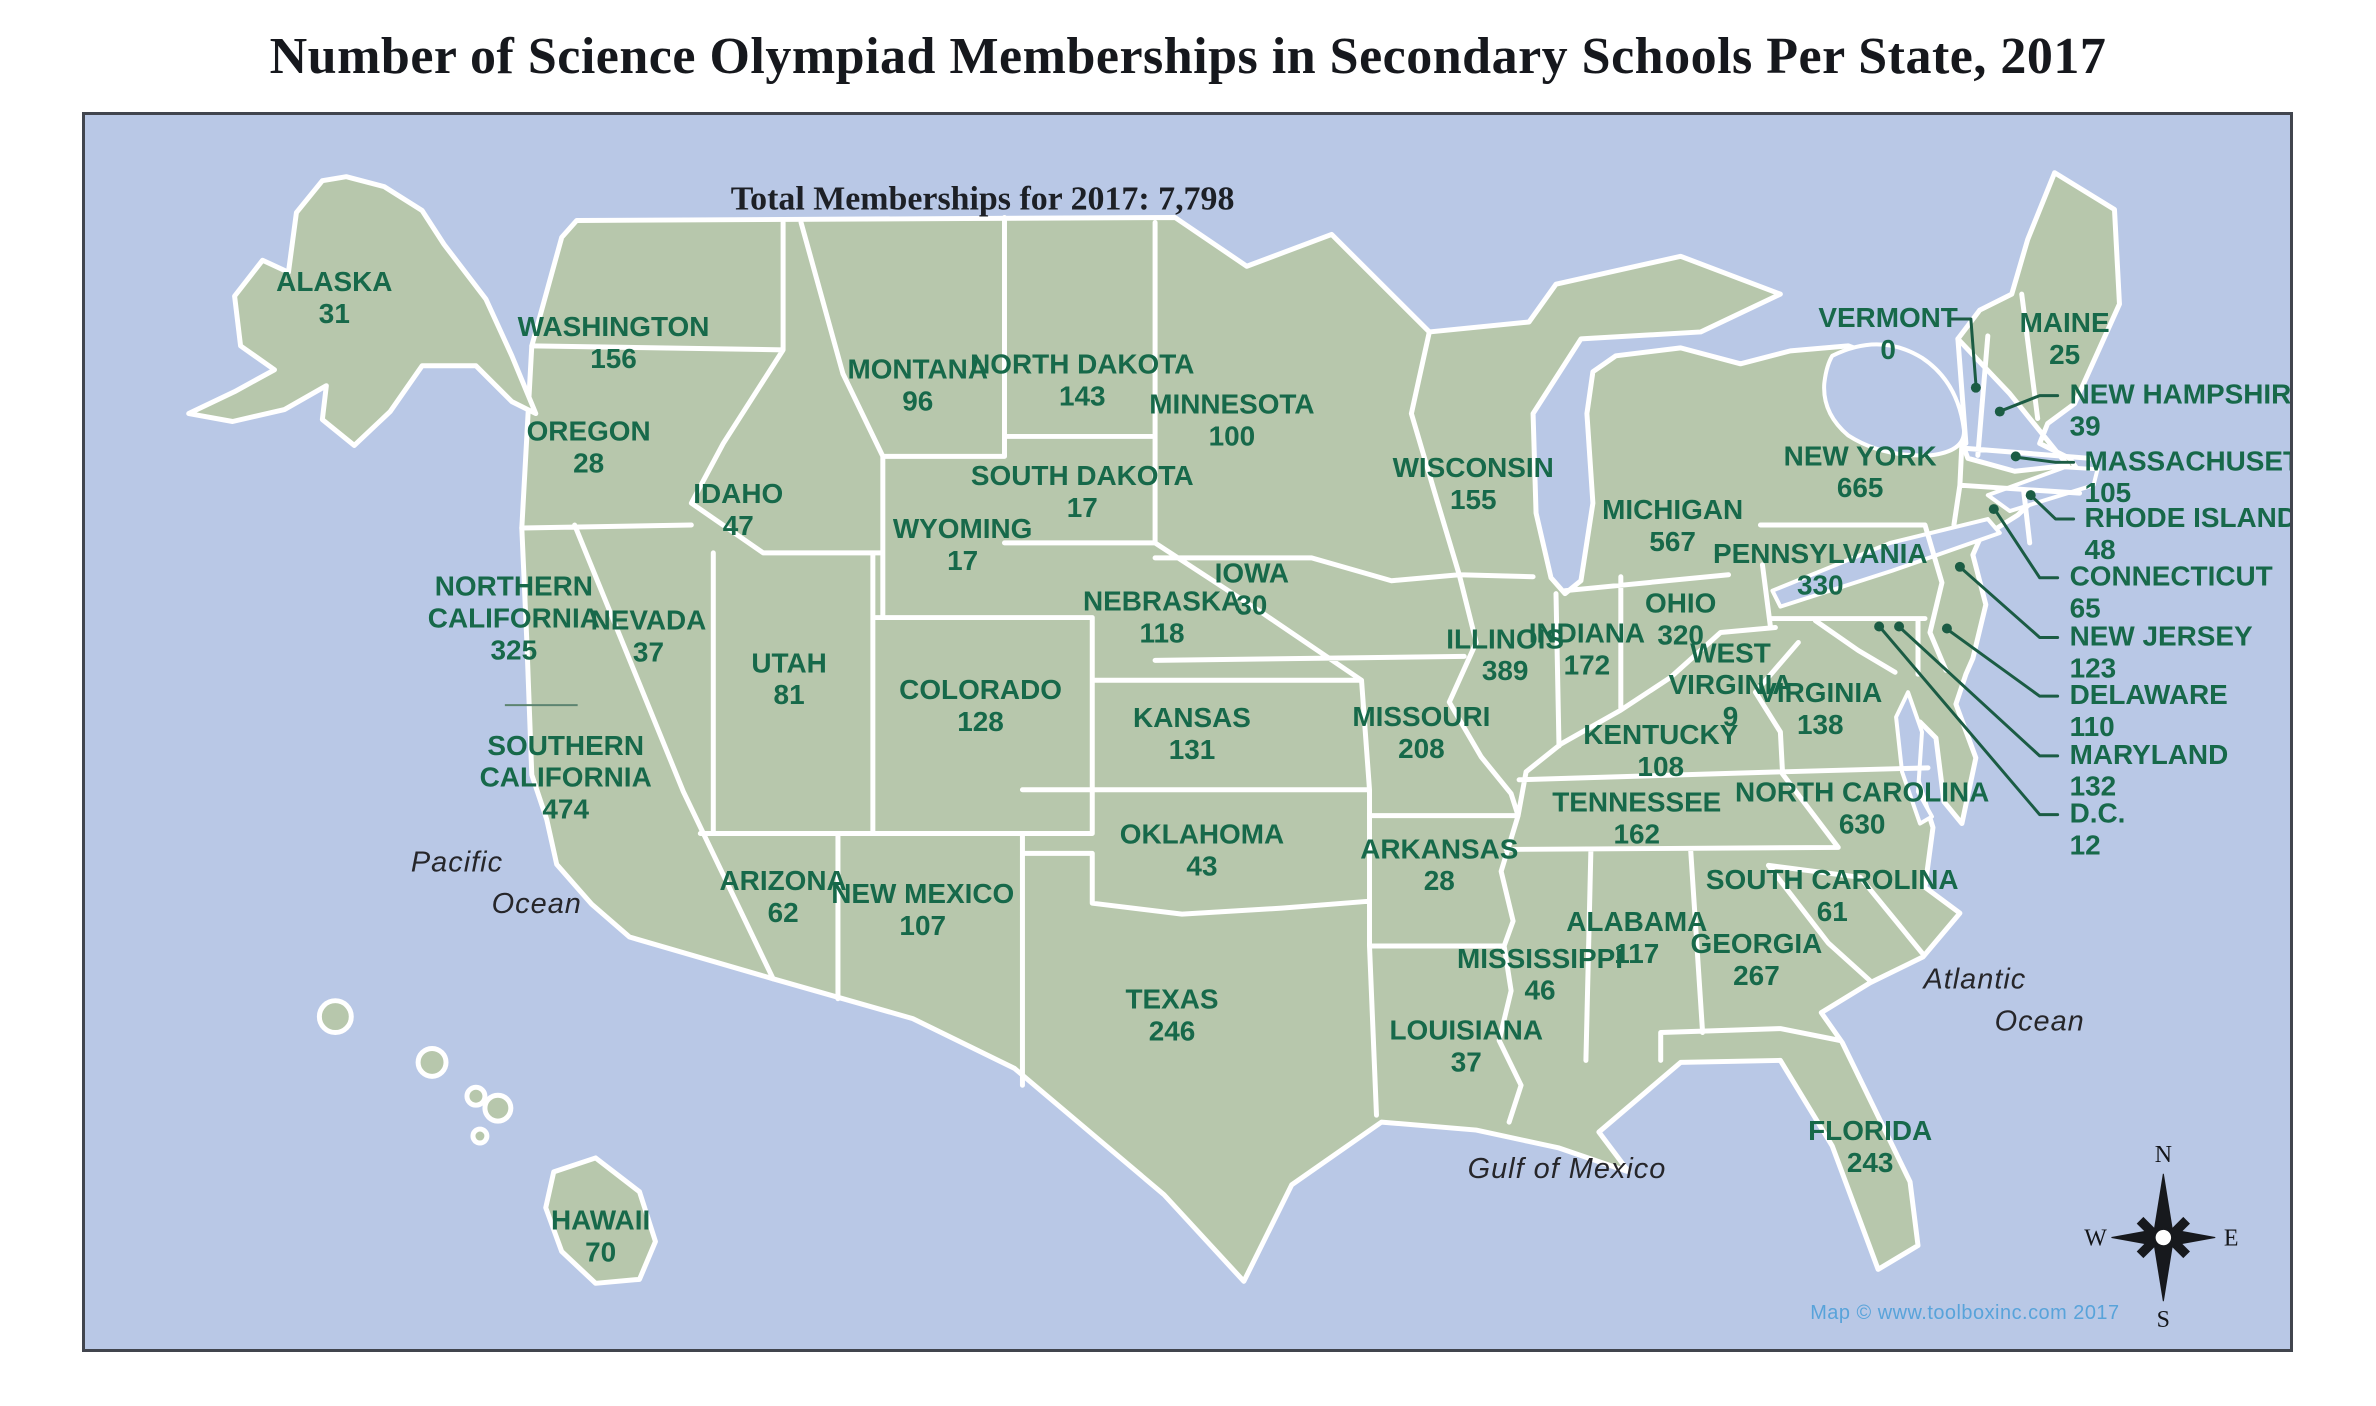 This screenshot has height=1406, width=2376. I want to click on state-label-colorado: COLORADO 128, so click(980, 705).